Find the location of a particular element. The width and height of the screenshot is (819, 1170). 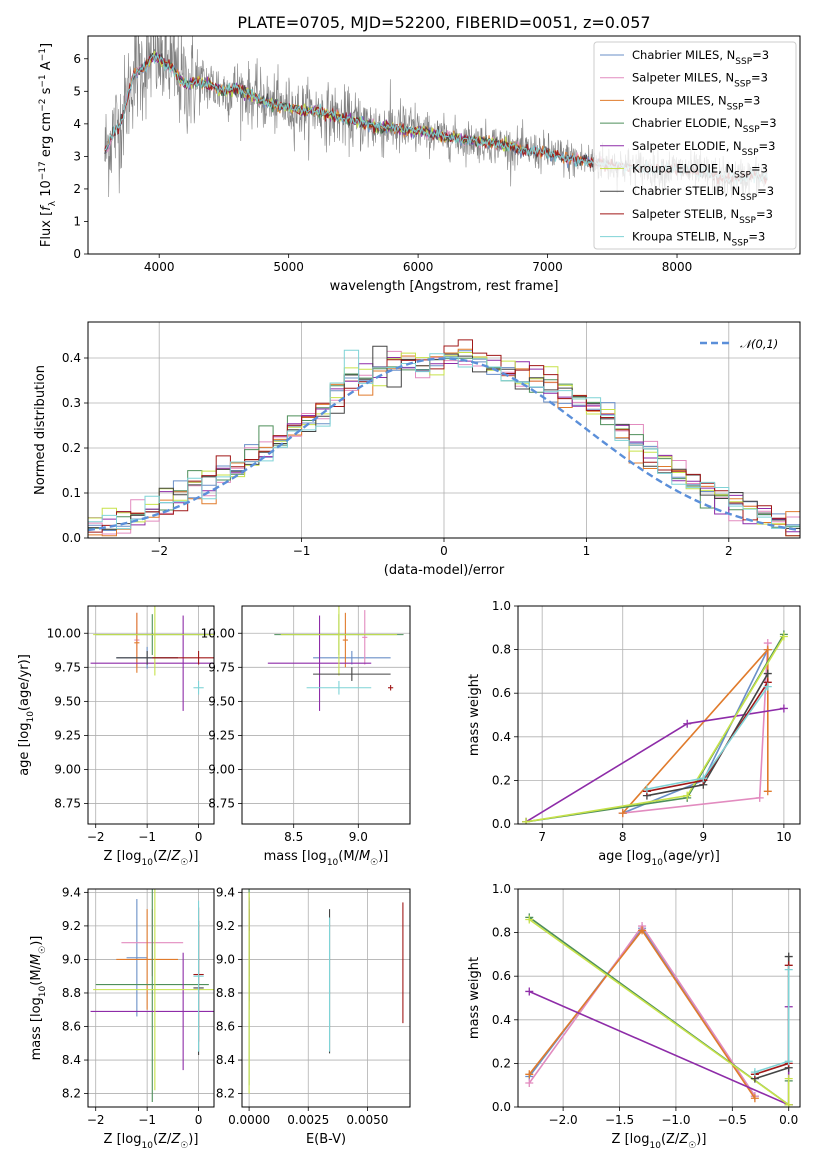

y-tick-label: 0.2 is located at coordinates (501, 1063).